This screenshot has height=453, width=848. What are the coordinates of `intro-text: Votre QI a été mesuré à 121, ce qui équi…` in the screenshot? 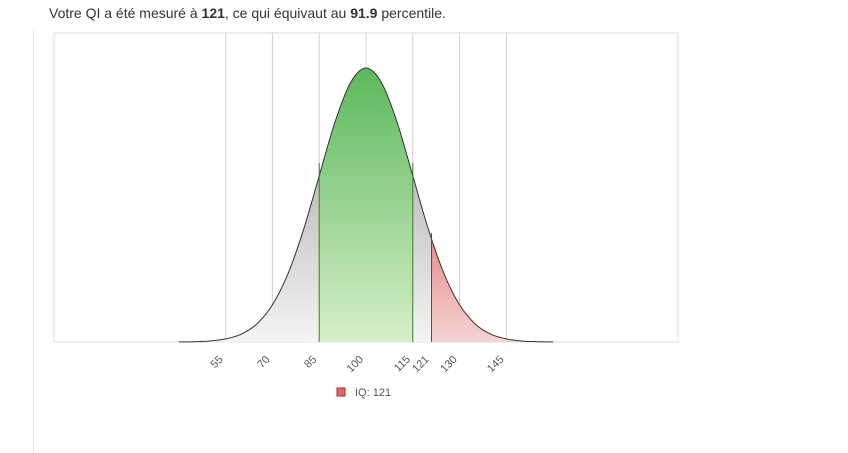 It's located at (247, 13).